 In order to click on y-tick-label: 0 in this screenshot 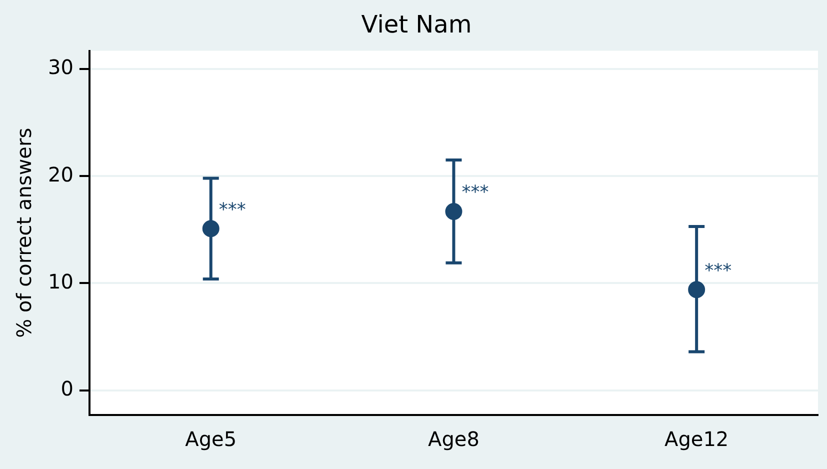, I will do `click(67, 388)`.